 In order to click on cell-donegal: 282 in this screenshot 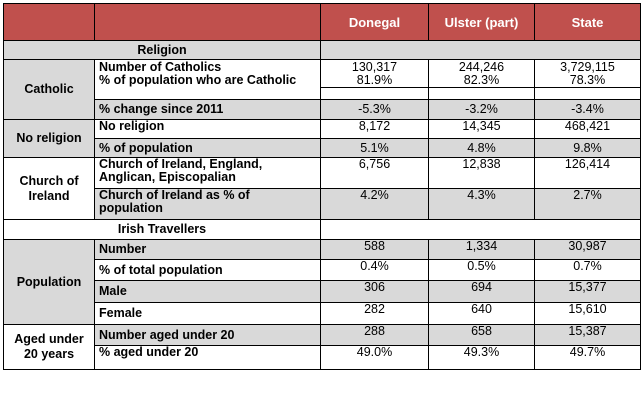, I will do `click(374, 313)`.